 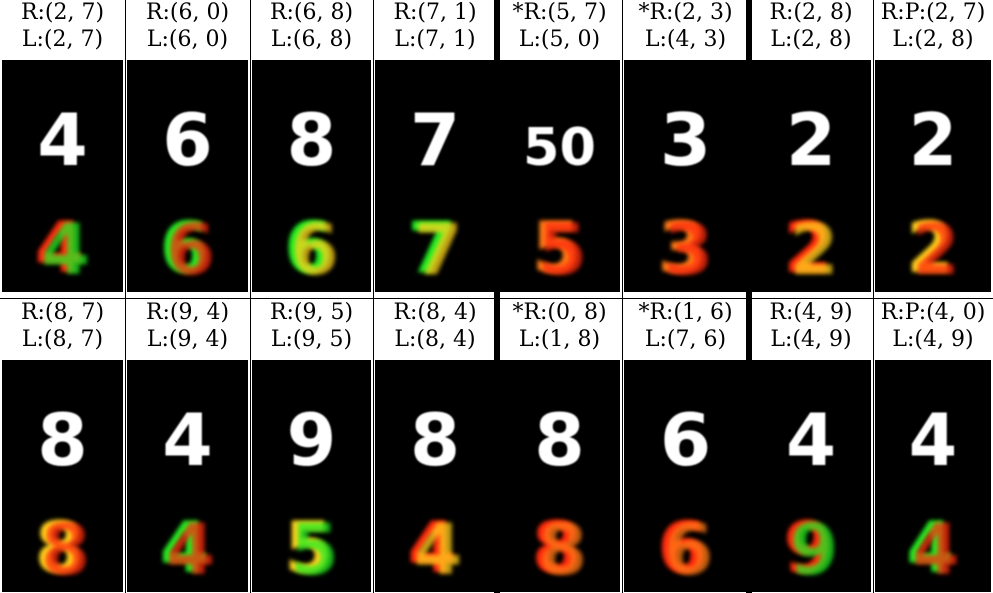 I want to click on figure-cell: R:P:(4, 0) L:(4, 9) 4 4 4, so click(x=933, y=446).